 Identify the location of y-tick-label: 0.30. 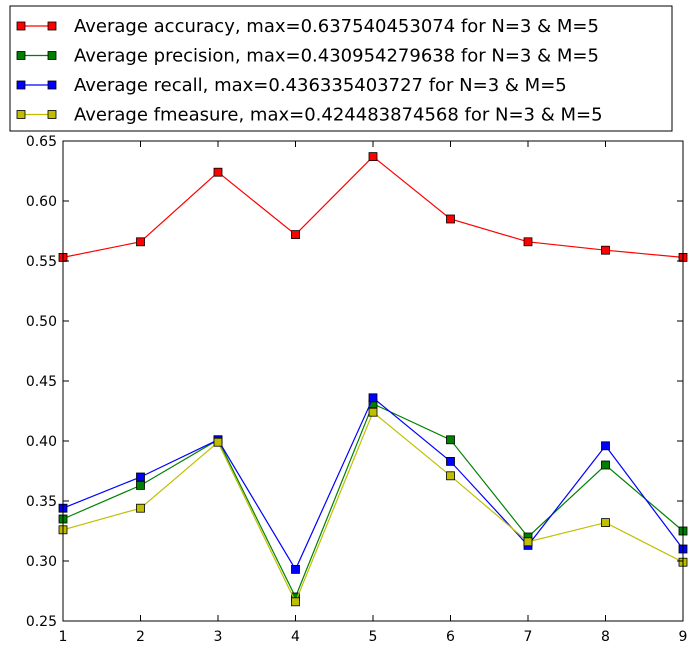
(41, 562).